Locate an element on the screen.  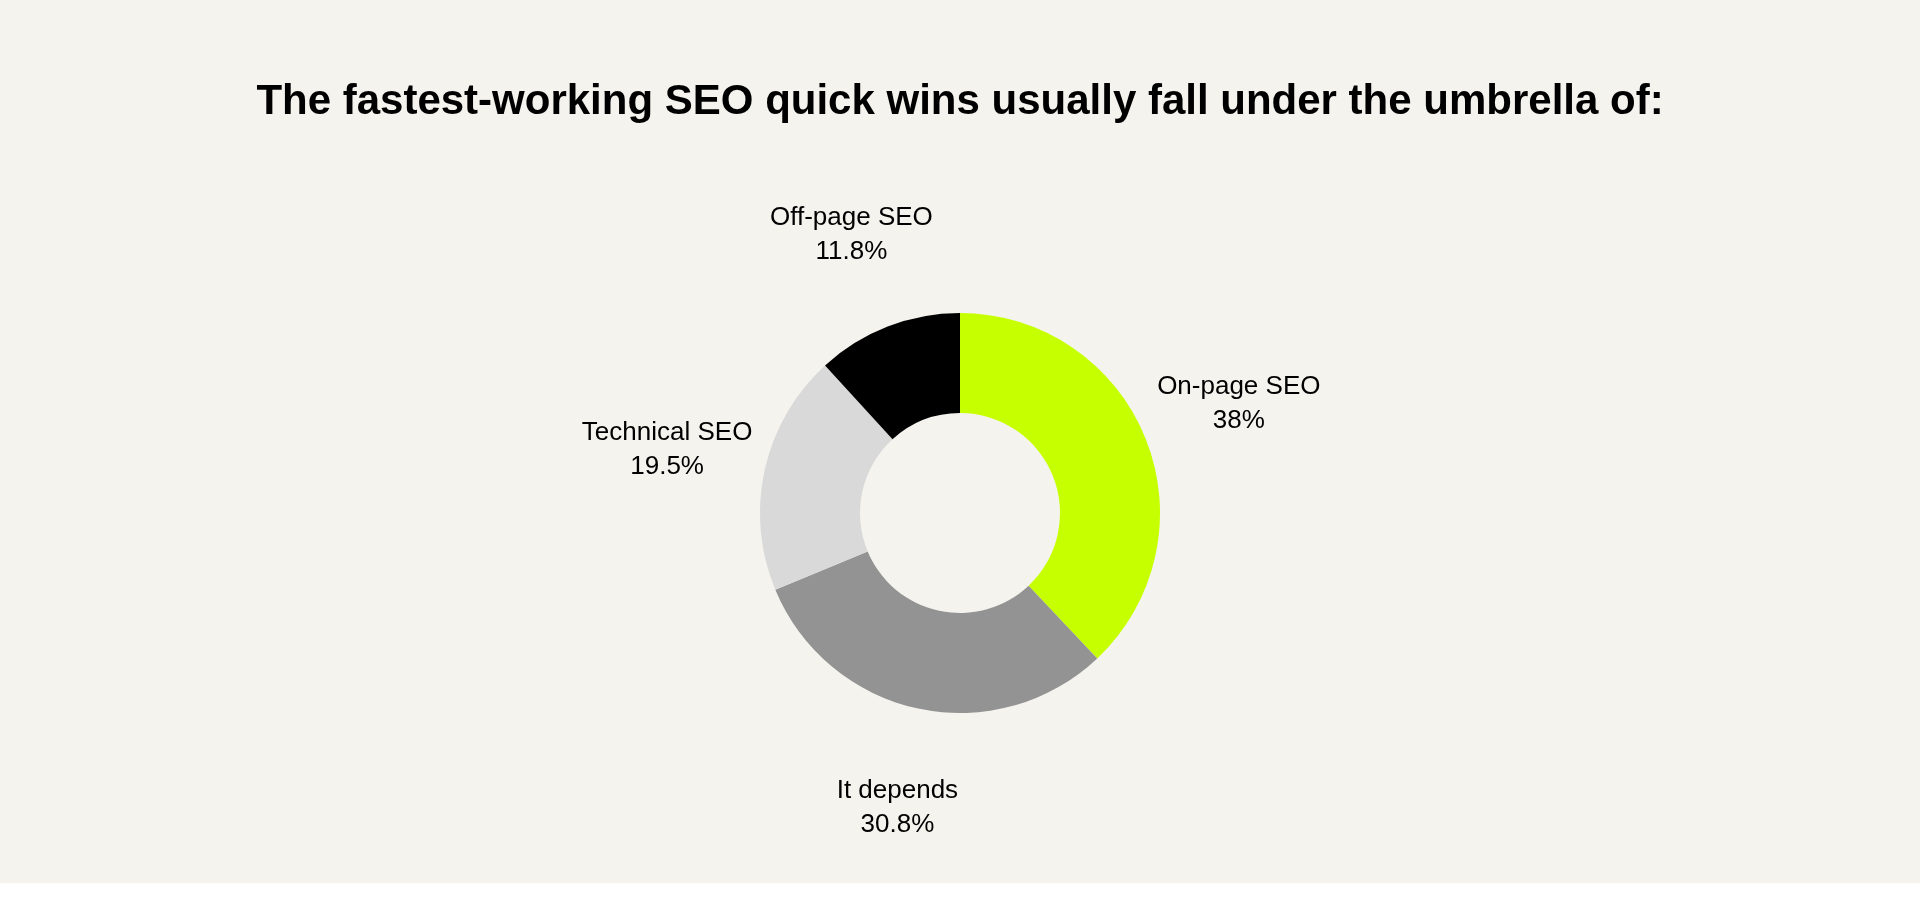
slice-label: Off-page SEO is located at coordinates (851, 216).